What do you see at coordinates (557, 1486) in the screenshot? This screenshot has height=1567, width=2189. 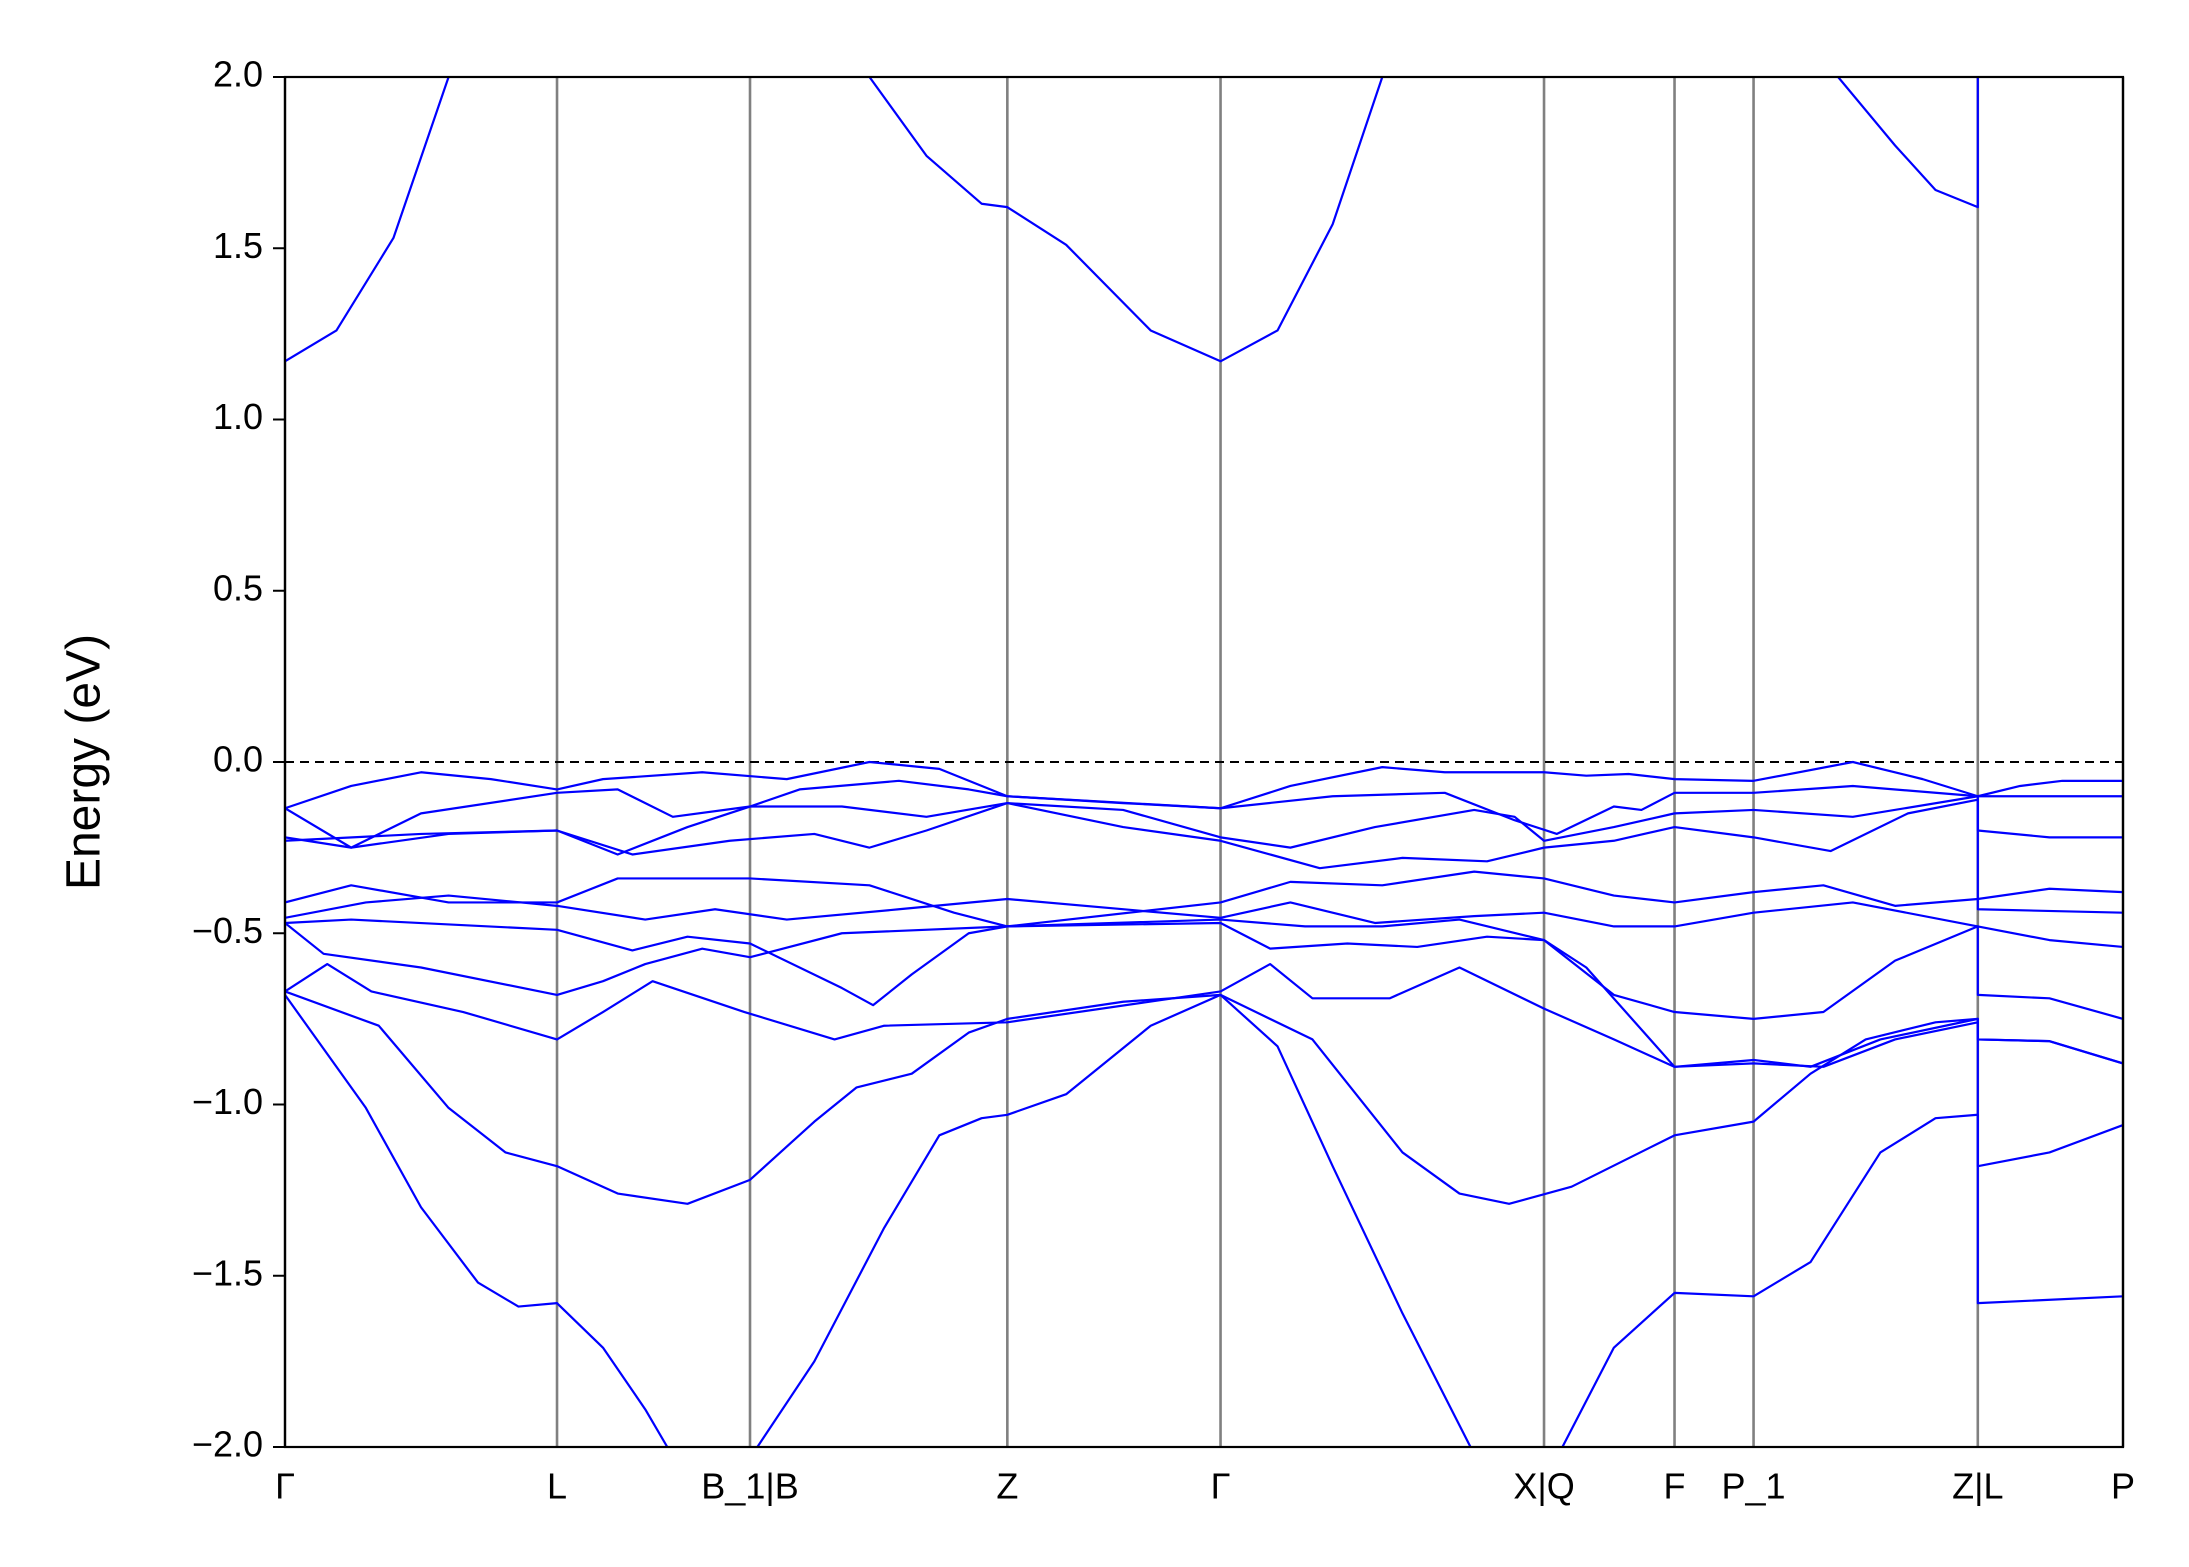 I see `x-tick-label: L` at bounding box center [557, 1486].